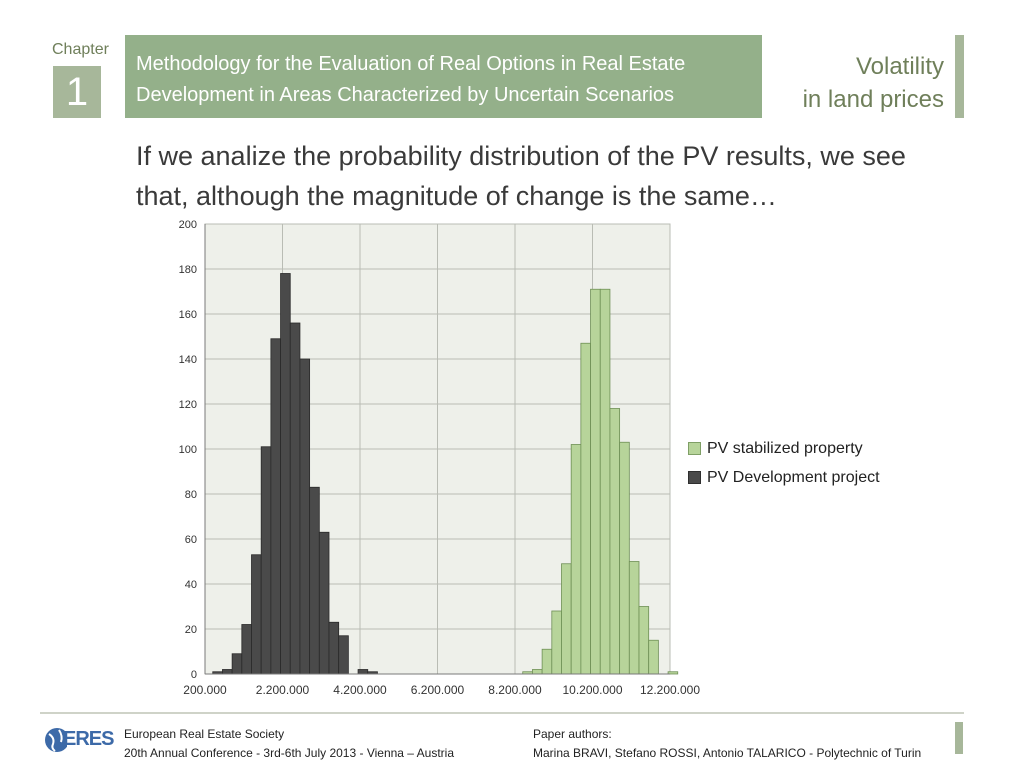 The height and width of the screenshot is (768, 1024). What do you see at coordinates (80, 49) in the screenshot?
I see `chapter-label: Chapter` at bounding box center [80, 49].